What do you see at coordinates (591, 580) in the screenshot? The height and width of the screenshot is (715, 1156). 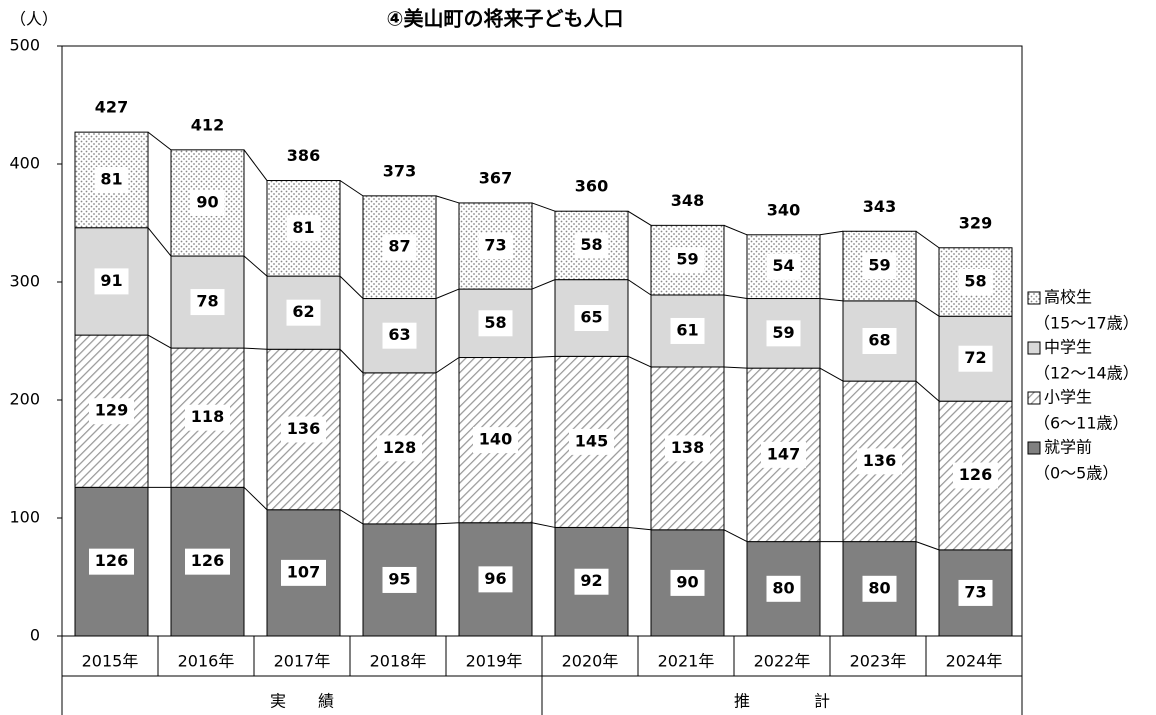 I see `value-label: 92` at bounding box center [591, 580].